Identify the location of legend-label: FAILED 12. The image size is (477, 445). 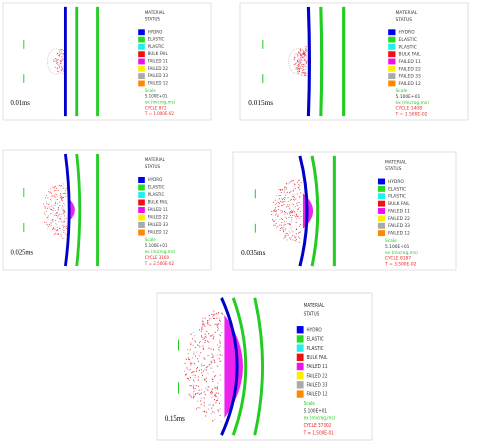
(317, 394).